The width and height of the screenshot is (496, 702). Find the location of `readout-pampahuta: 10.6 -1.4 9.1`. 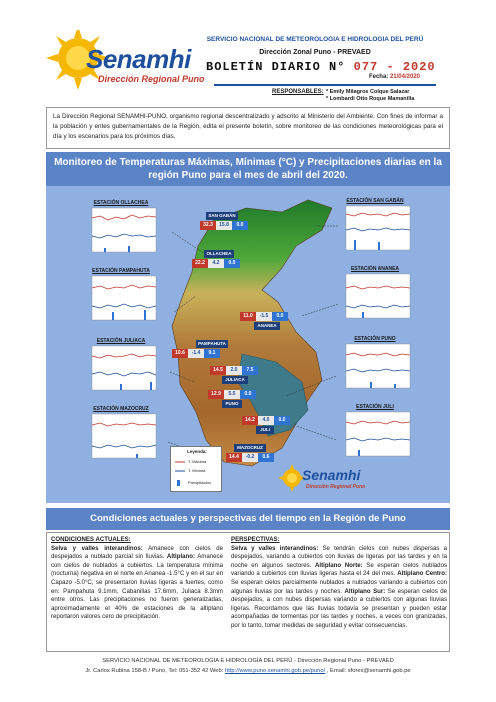

readout-pampahuta: 10.6 -1.4 9.1 is located at coordinates (196, 353).